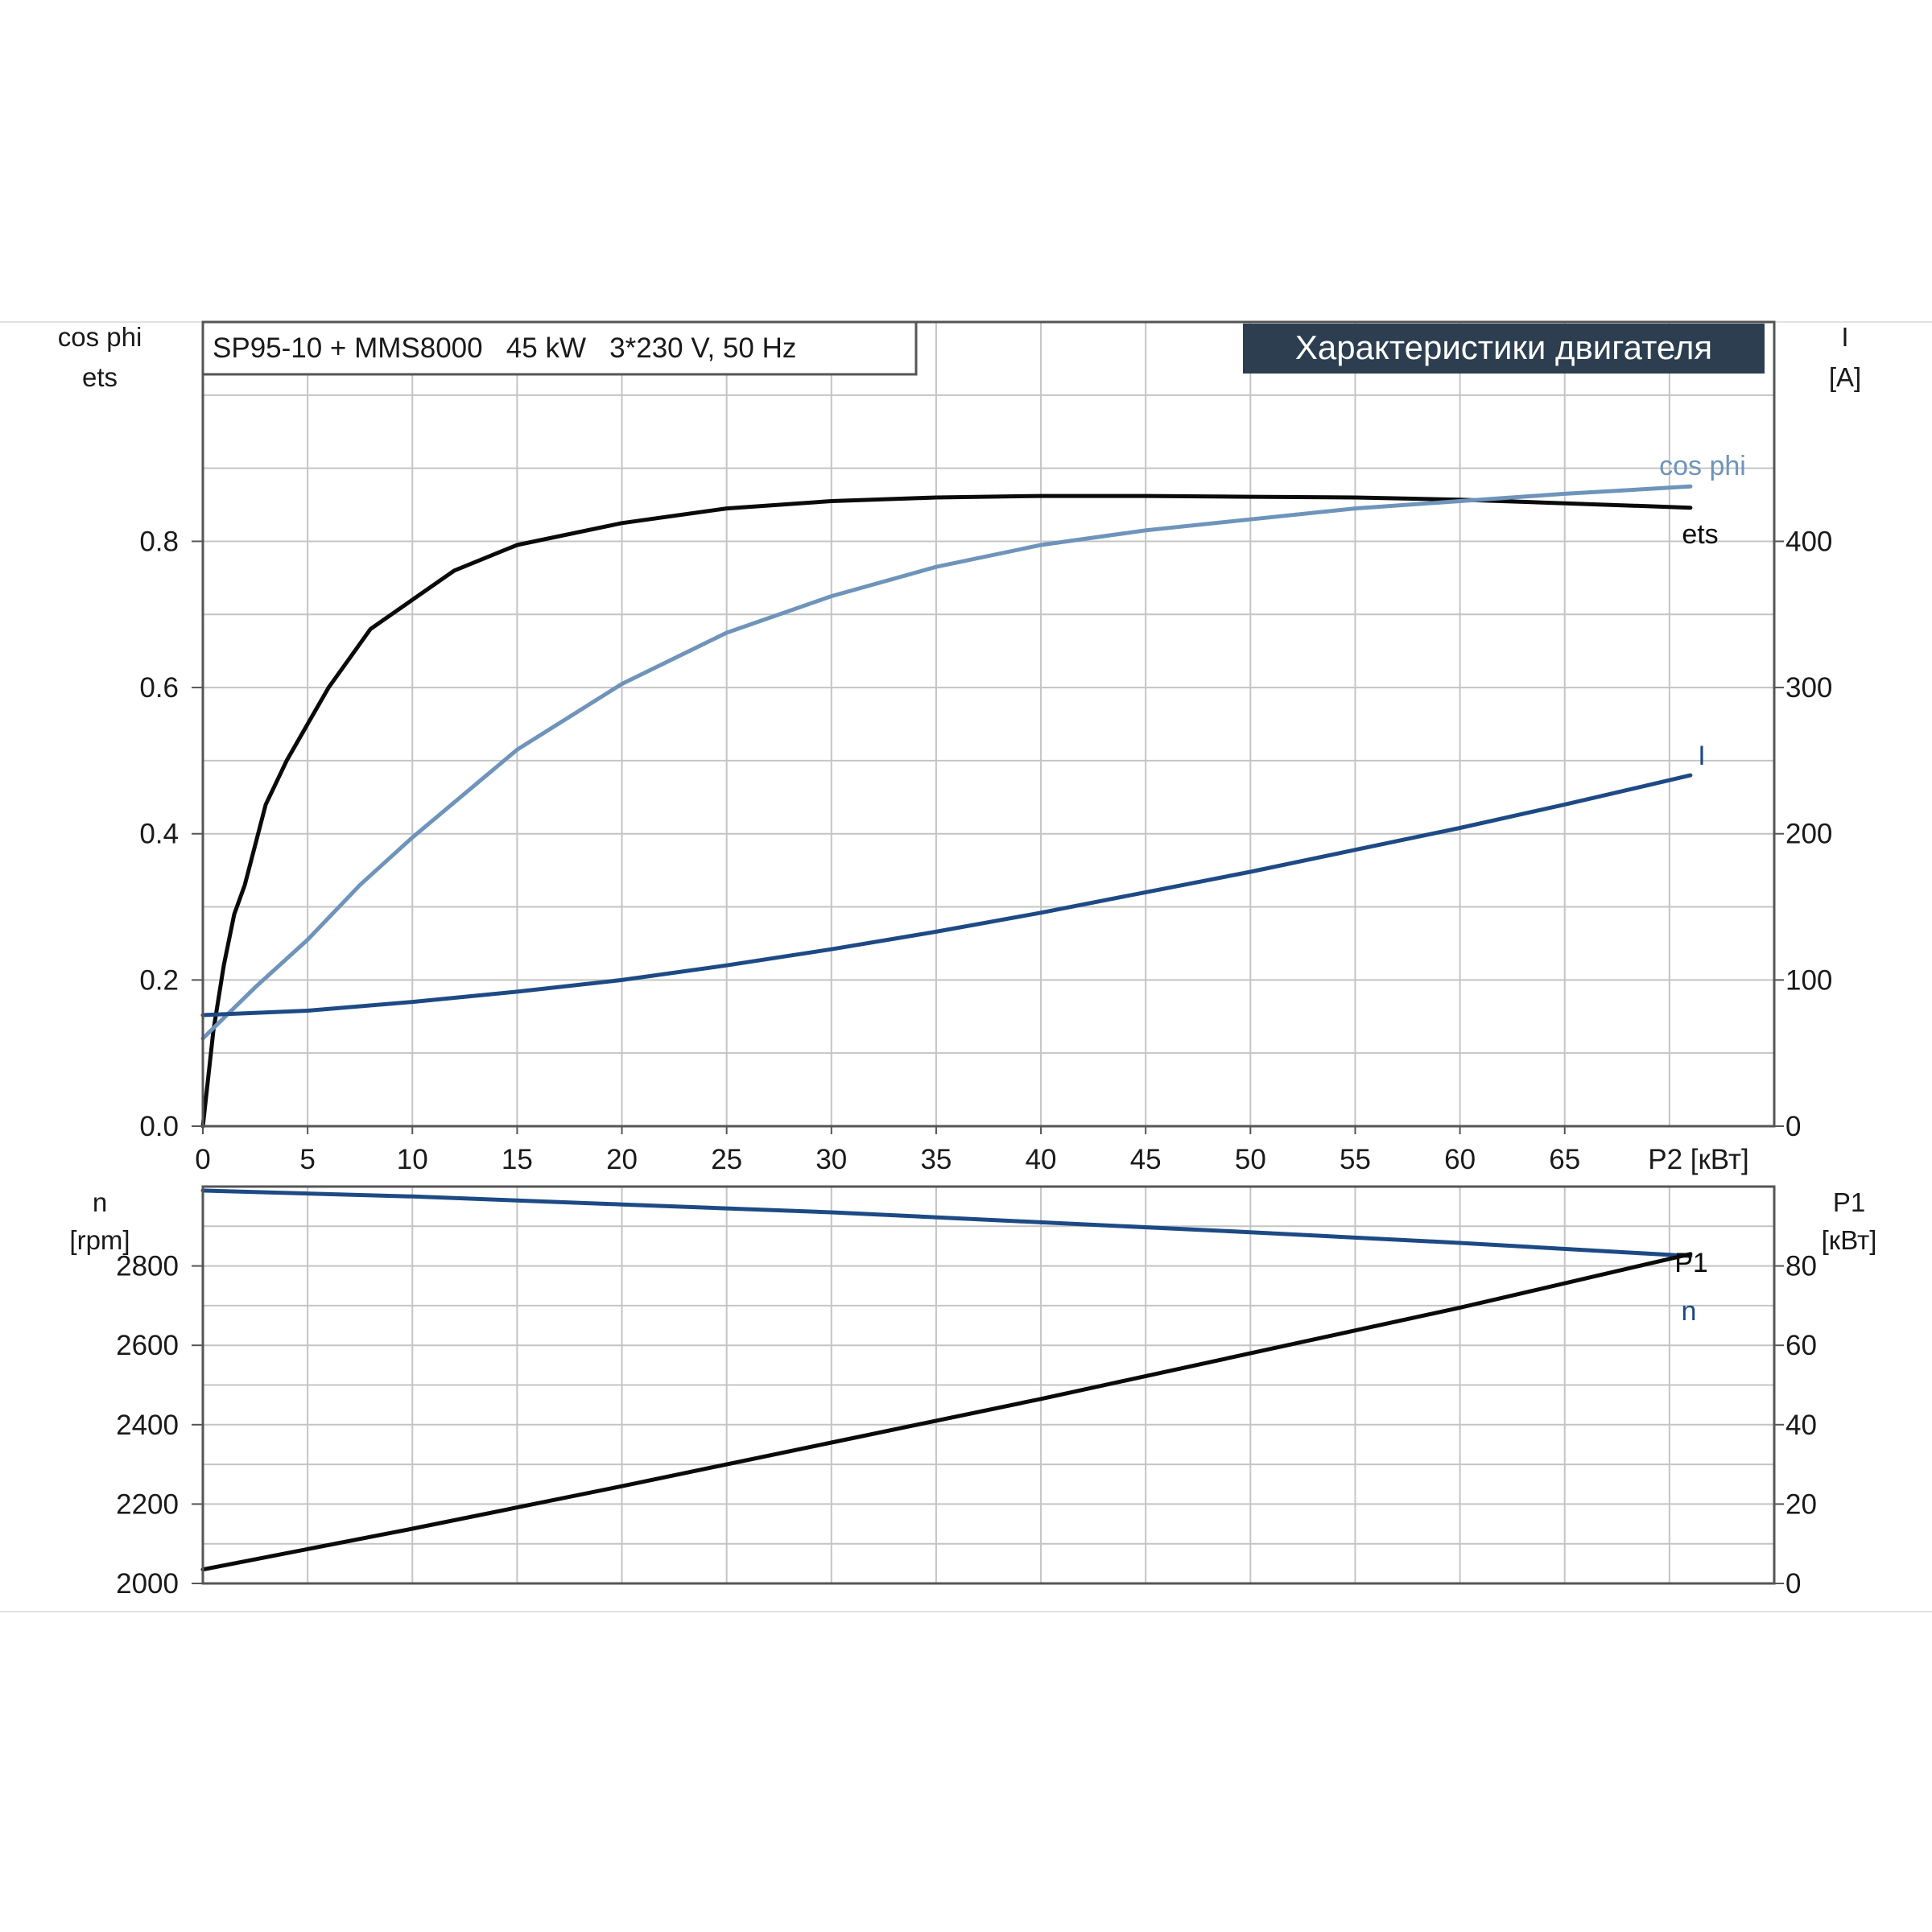  I want to click on left-axis-label-cos-phi: cos phi, so click(100, 337).